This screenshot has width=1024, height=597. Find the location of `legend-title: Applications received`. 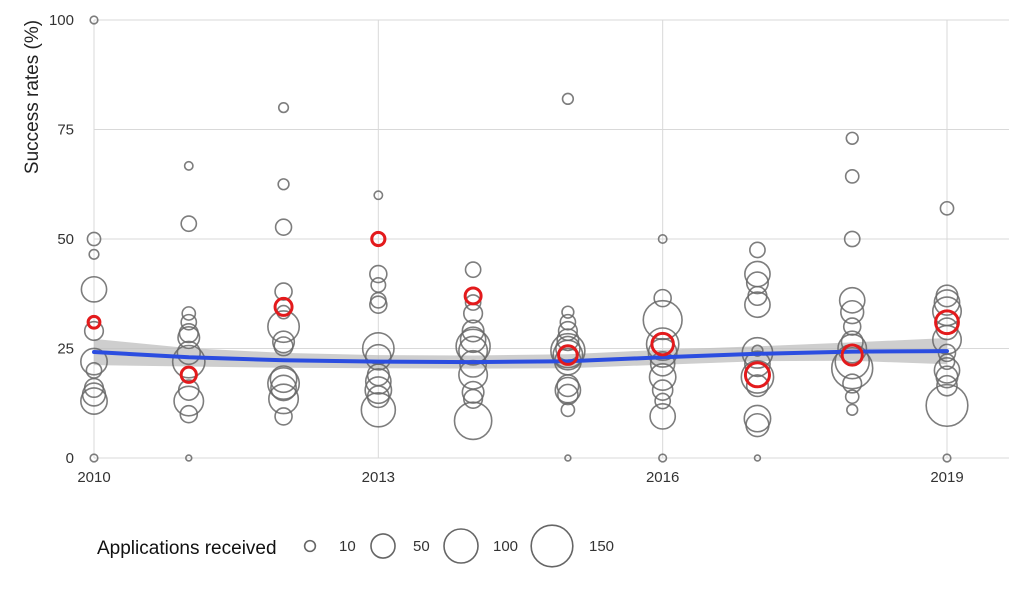

legend-title: Applications received is located at coordinates (187, 548).